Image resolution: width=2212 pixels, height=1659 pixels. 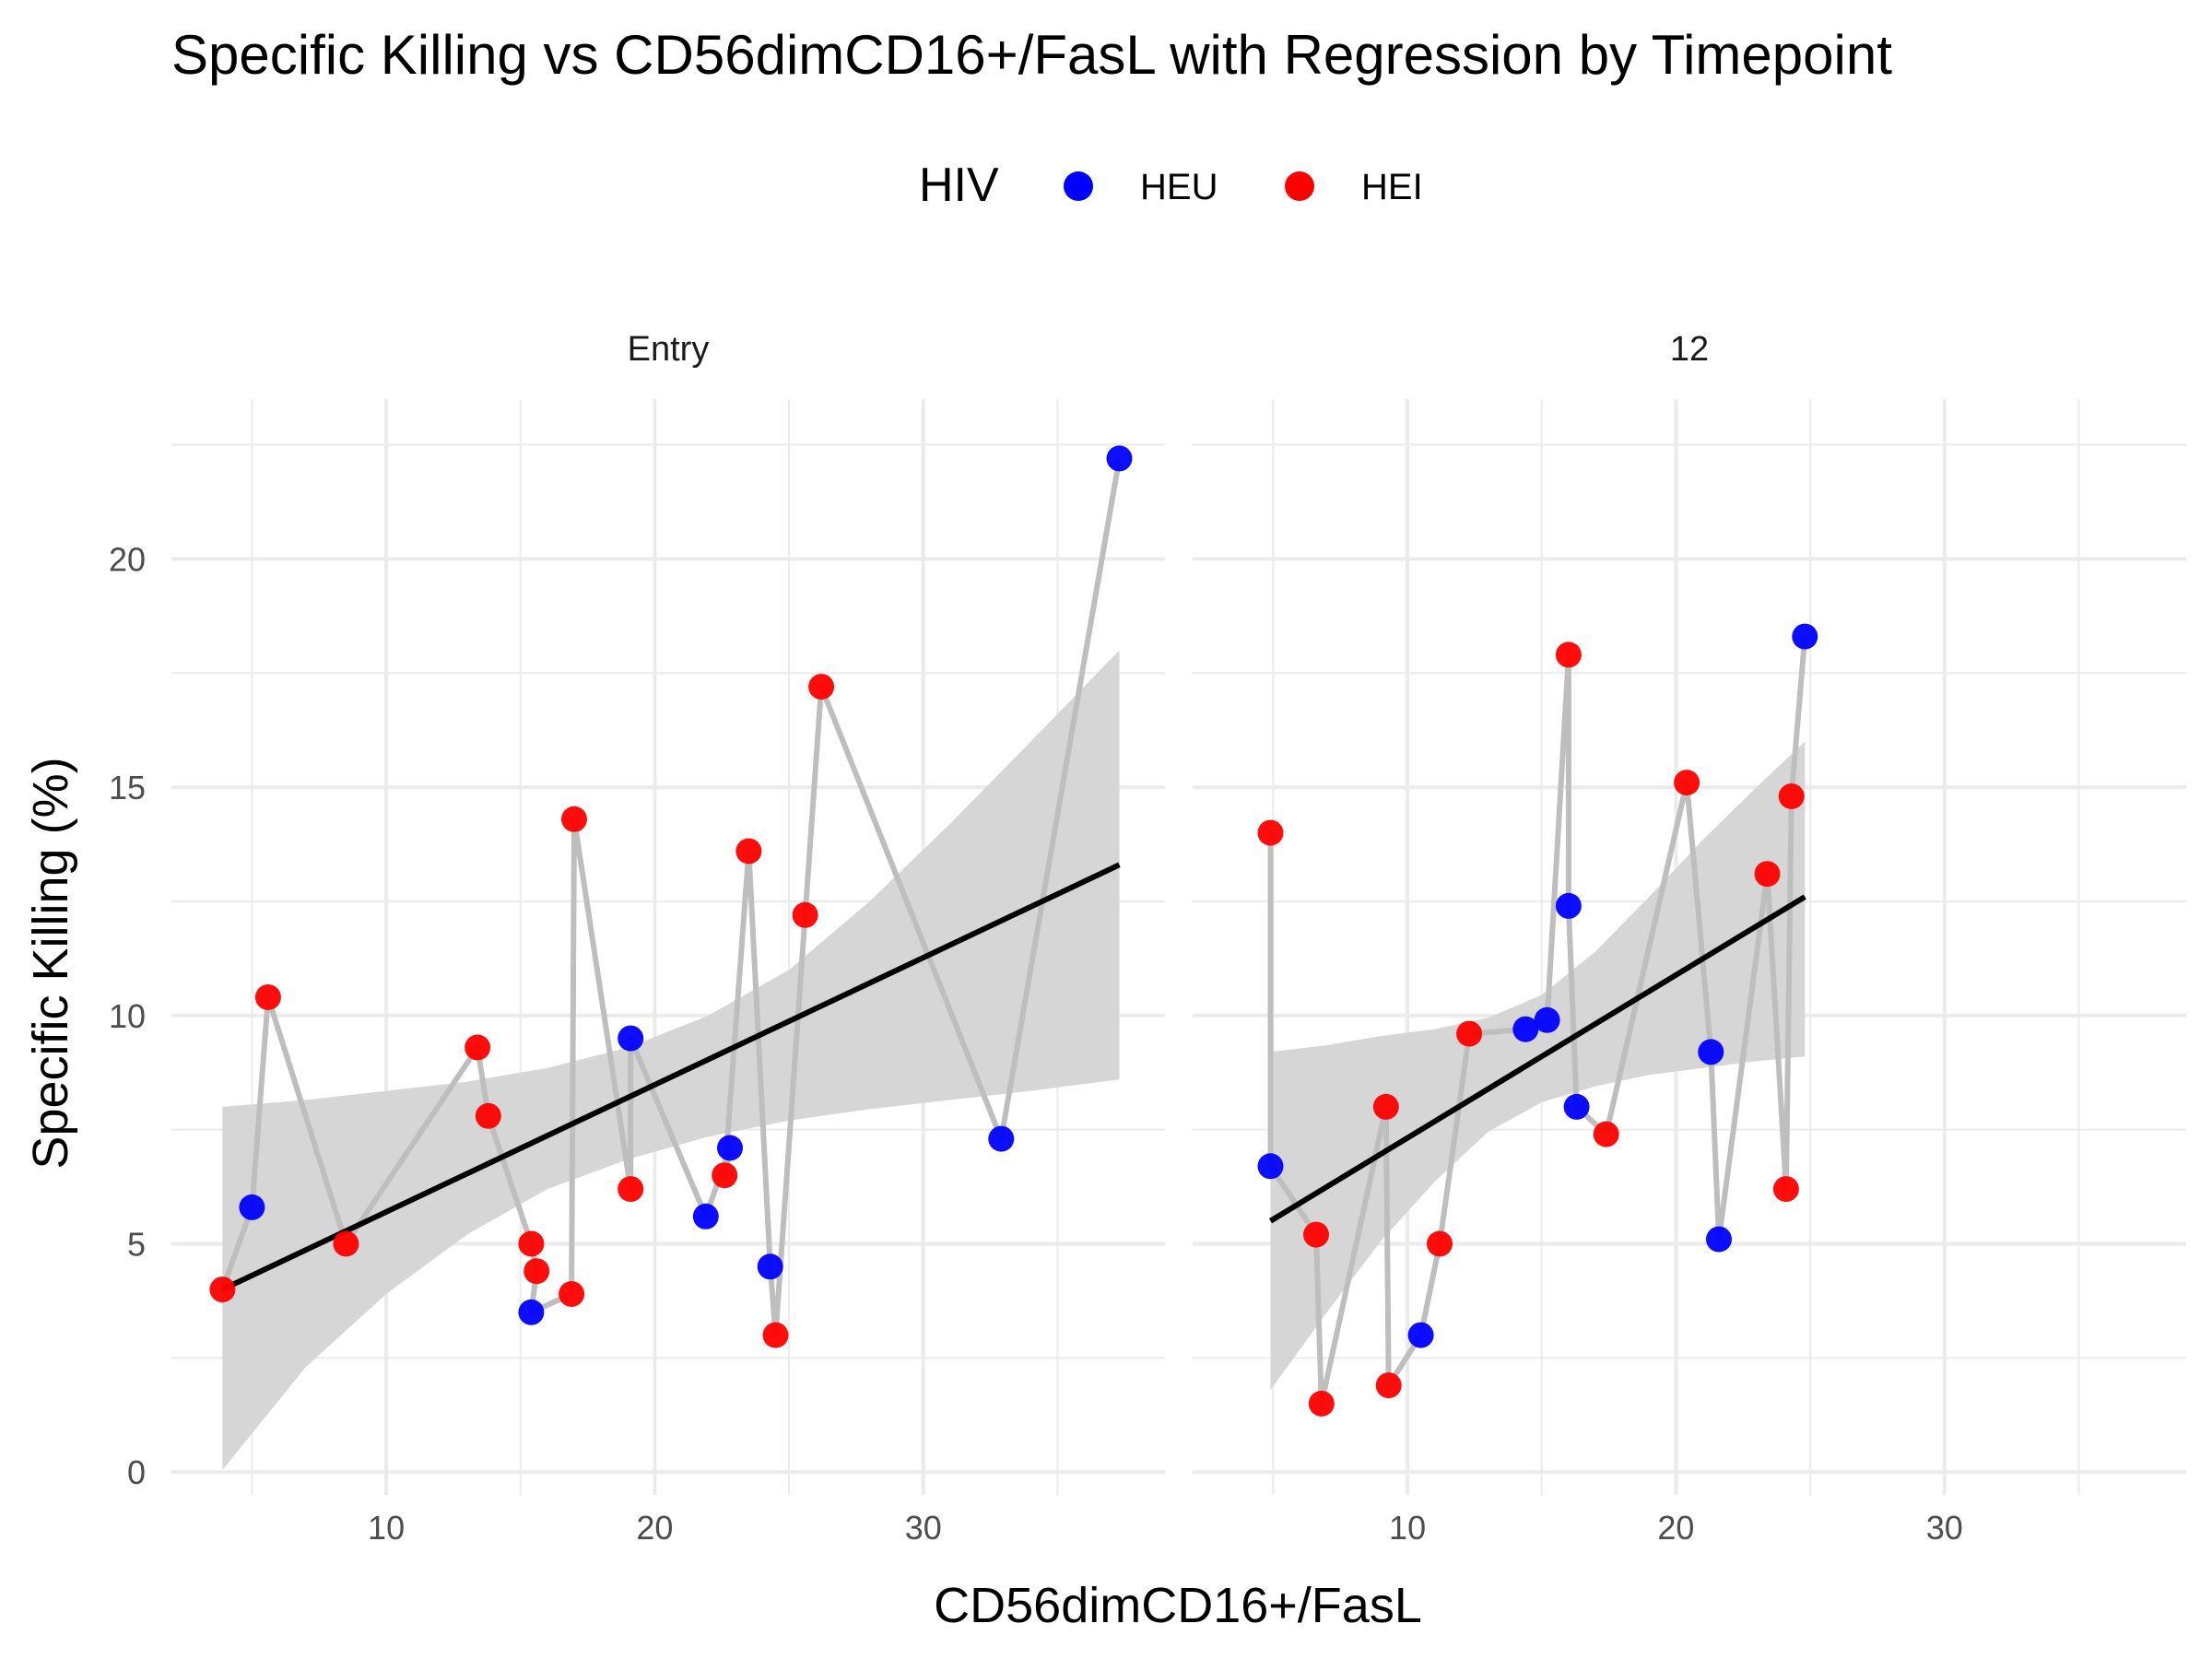 I want to click on panel-label-entry: Entry, so click(x=669, y=349).